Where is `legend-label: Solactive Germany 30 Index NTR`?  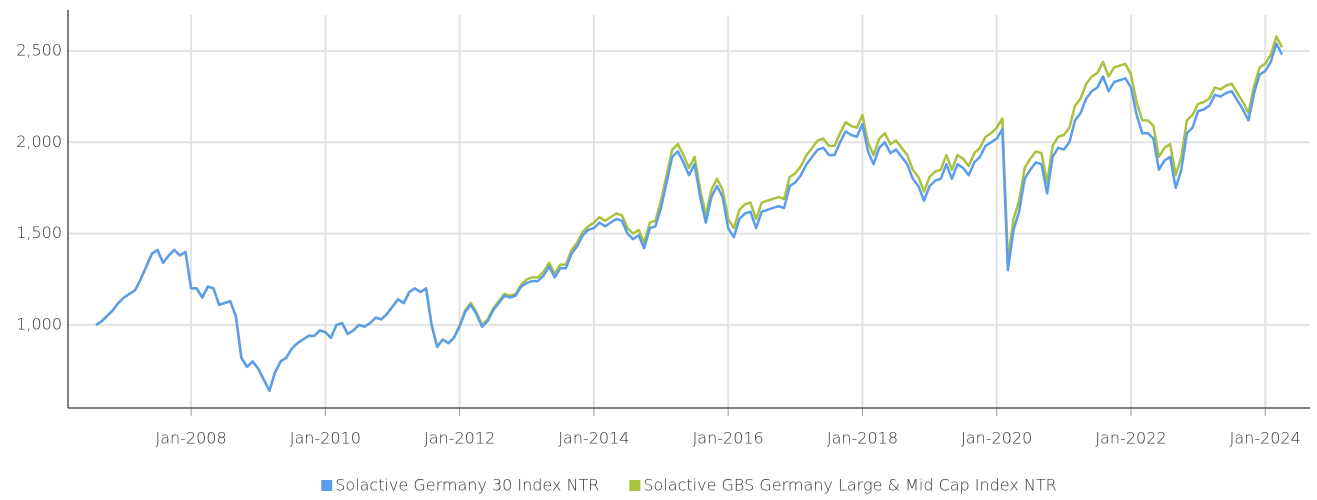 legend-label: Solactive Germany 30 Index NTR is located at coordinates (467, 485).